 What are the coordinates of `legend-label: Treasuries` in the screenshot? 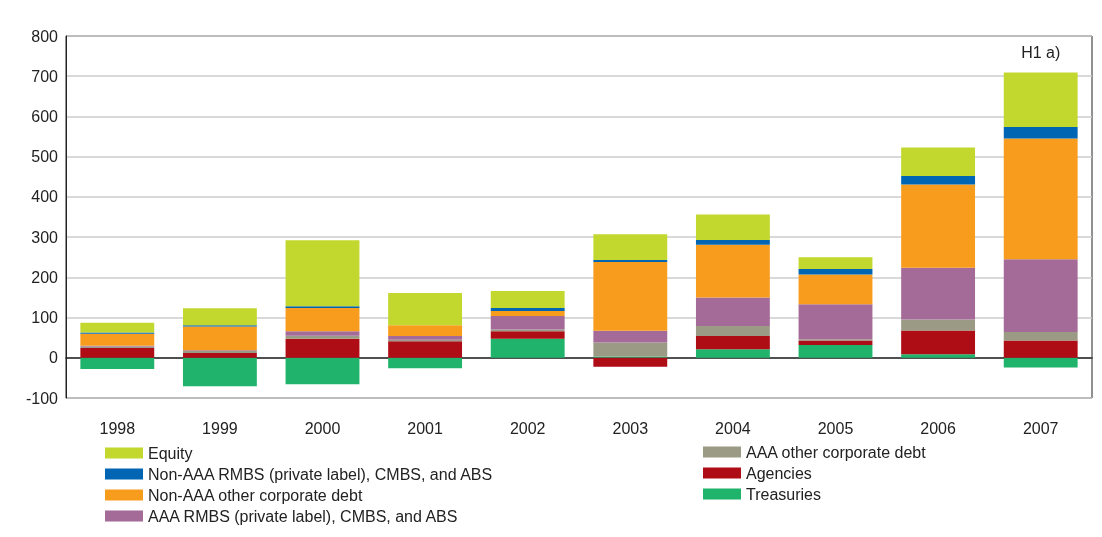 It's located at (783, 494).